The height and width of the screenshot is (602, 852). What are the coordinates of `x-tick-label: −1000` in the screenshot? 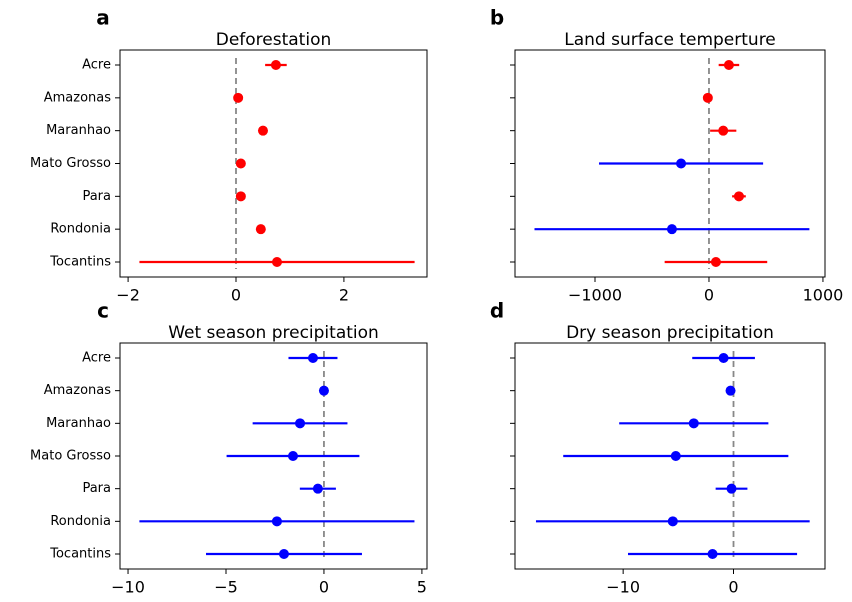 It's located at (595, 295).